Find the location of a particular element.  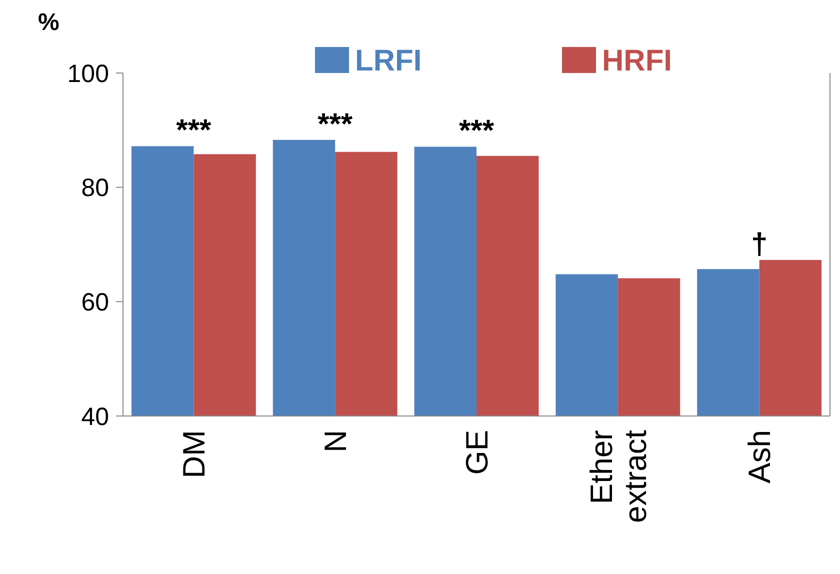

legend-label: HRFI is located at coordinates (637, 61).